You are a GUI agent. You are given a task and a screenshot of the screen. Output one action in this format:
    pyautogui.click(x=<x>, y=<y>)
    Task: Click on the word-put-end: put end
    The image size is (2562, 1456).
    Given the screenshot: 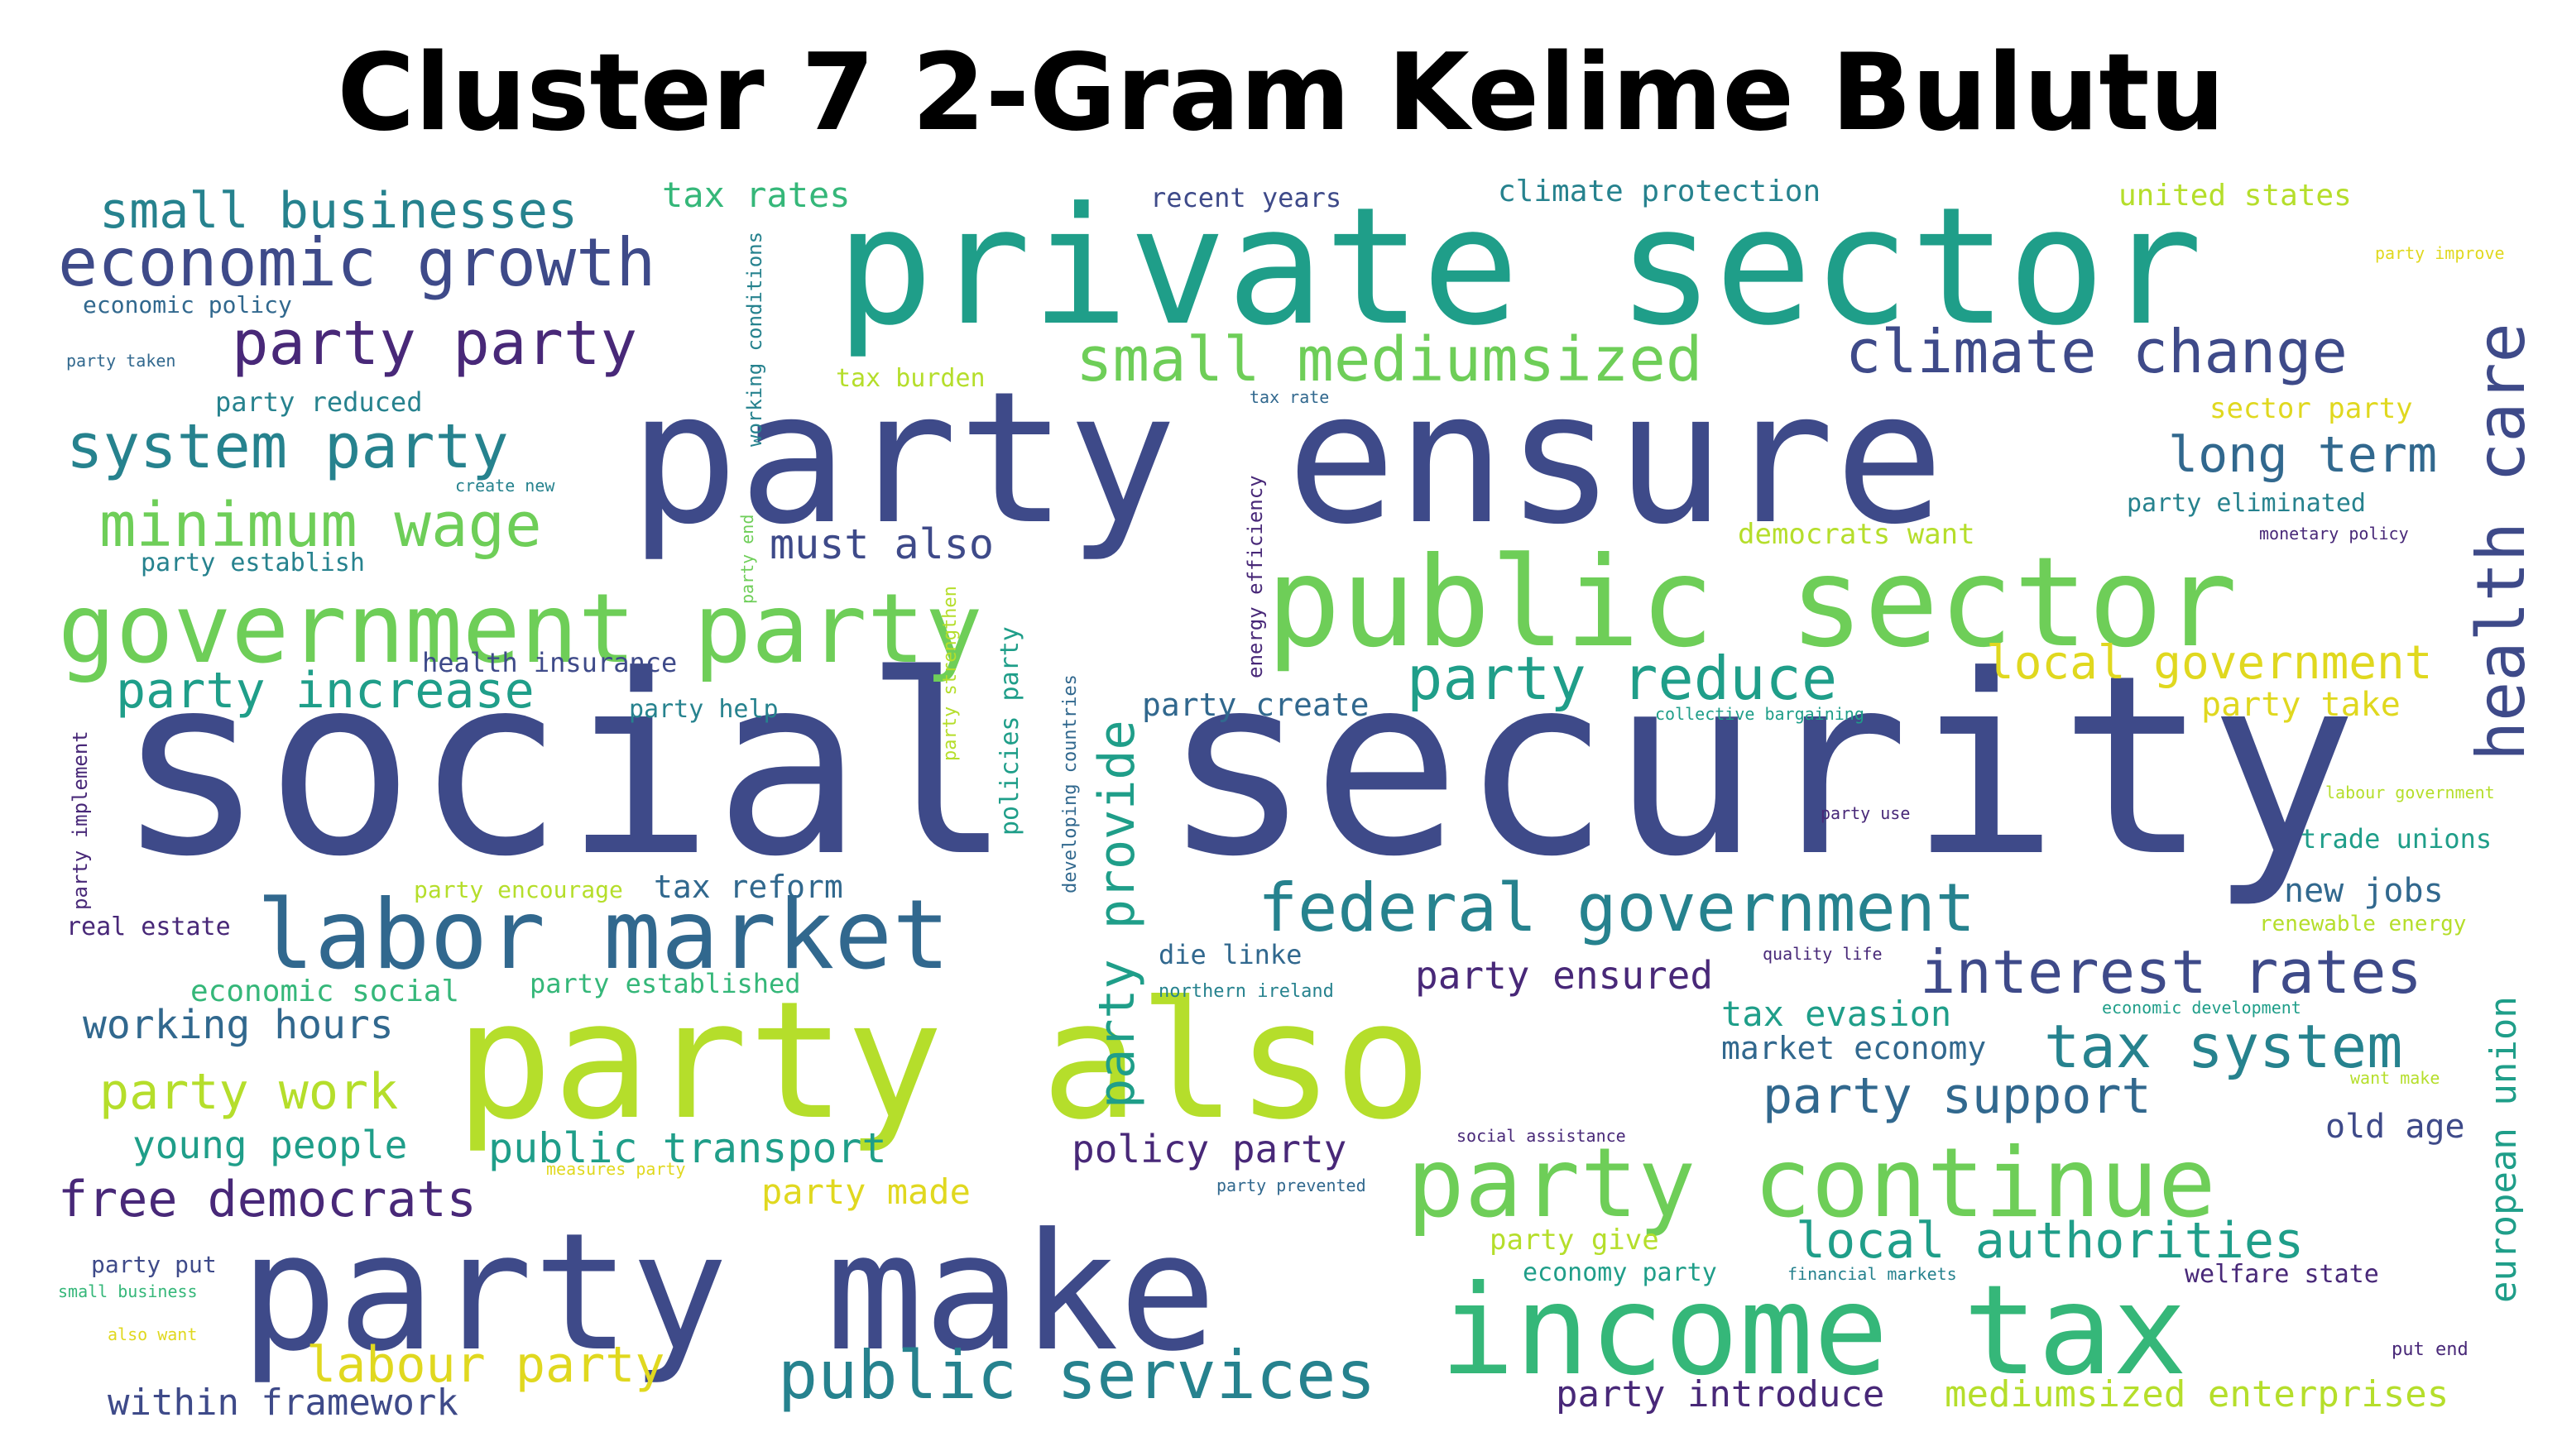 What is the action you would take?
    pyautogui.click(x=2430, y=1349)
    